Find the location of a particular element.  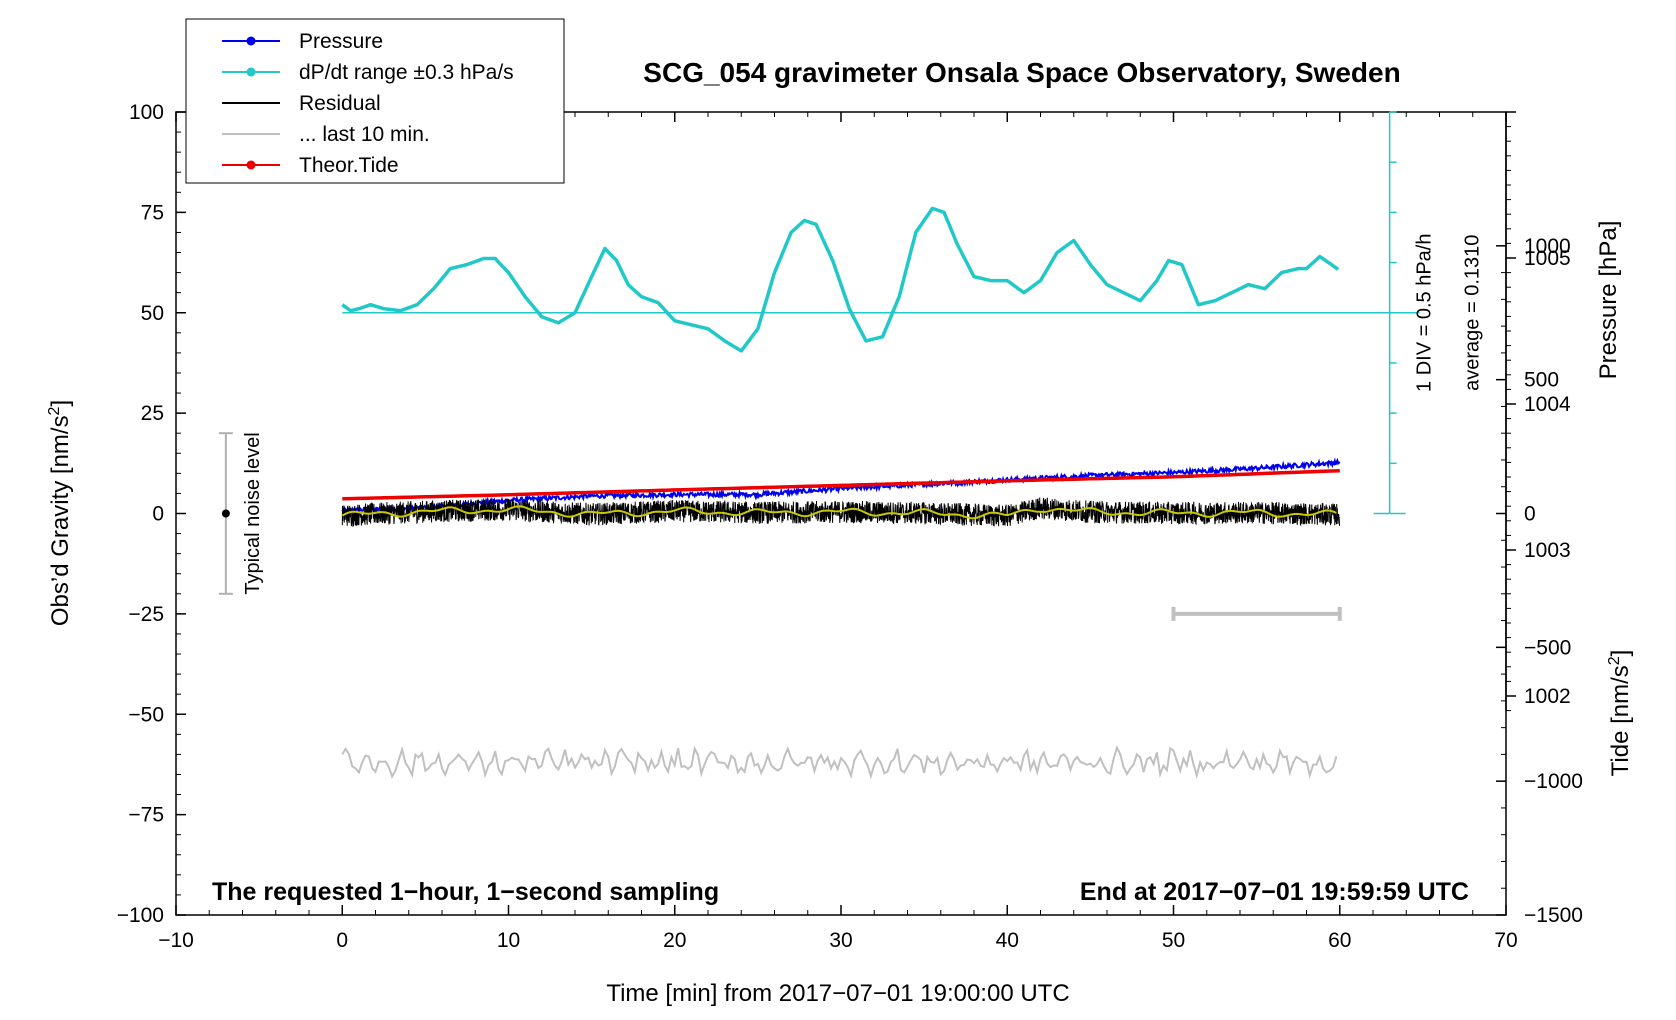

pressure-tick-label: 1005 is located at coordinates (1547, 258).